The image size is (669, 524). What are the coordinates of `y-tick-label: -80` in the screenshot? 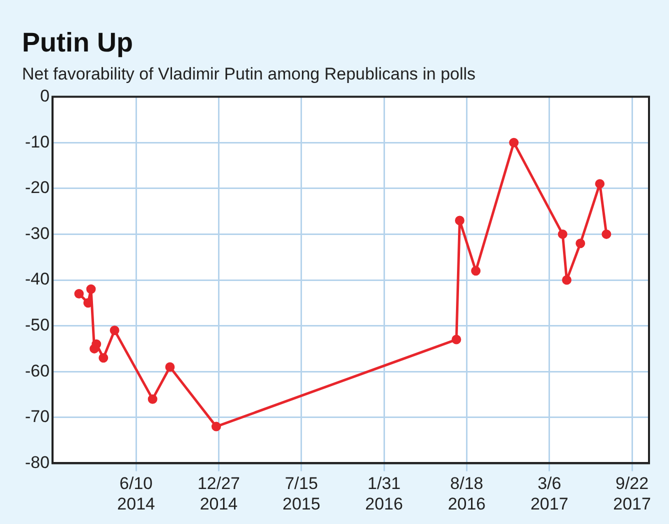 It's located at (37, 462).